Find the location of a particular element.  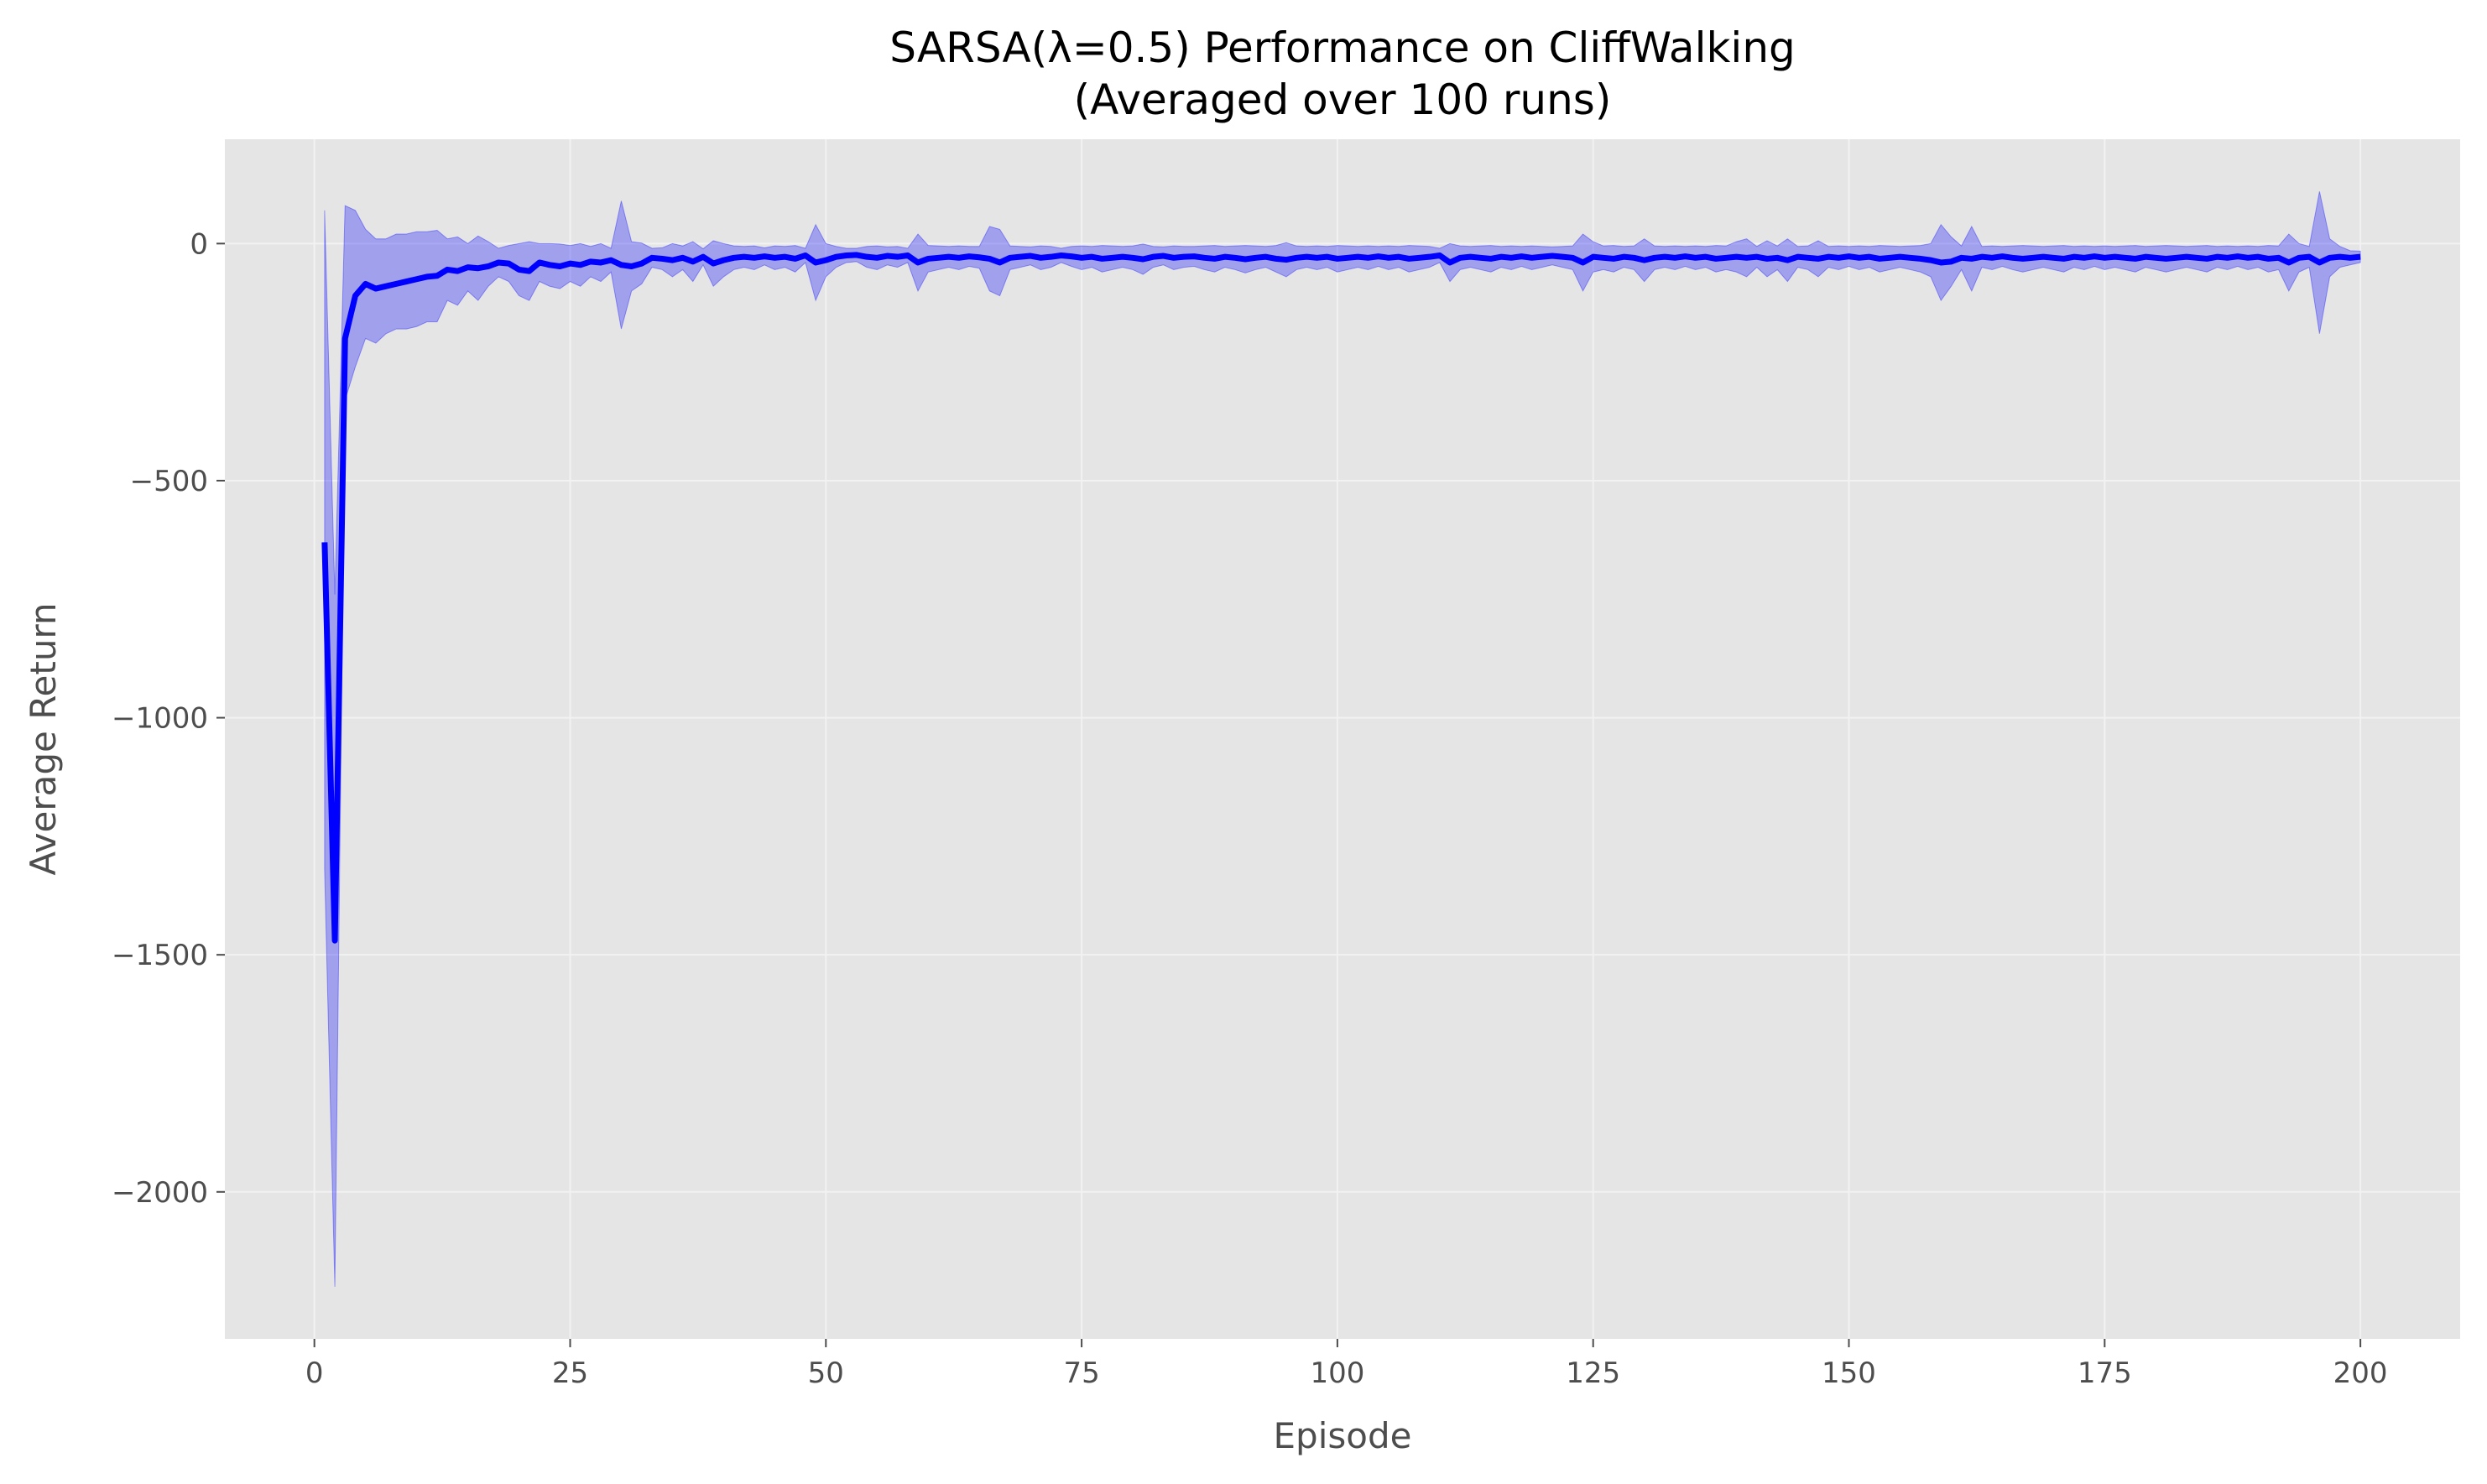

chart-subtitle: (Averaged over 100 runs) is located at coordinates (1343, 100).